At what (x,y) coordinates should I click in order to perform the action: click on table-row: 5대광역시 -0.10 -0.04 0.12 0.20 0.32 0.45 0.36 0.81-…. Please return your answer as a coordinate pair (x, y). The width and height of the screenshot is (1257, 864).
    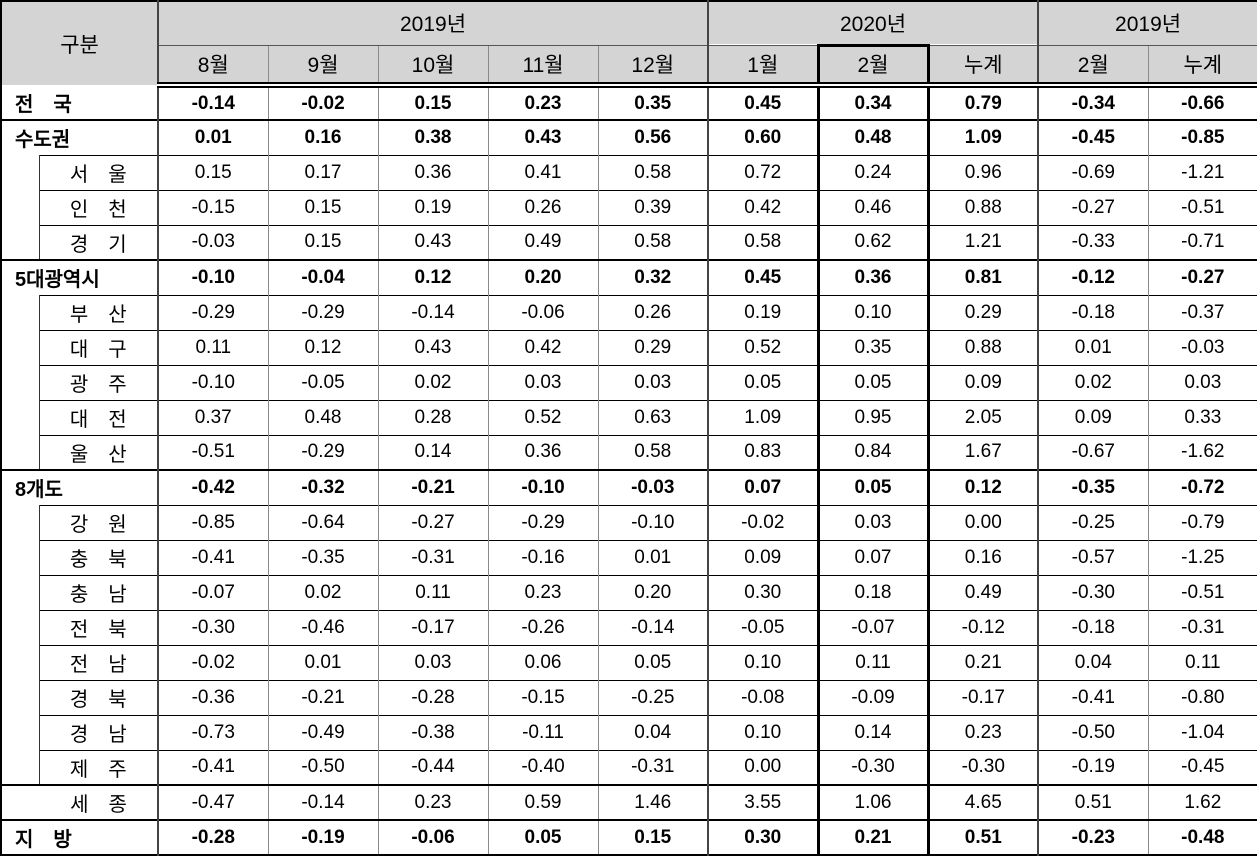
    Looking at the image, I should click on (629, 277).